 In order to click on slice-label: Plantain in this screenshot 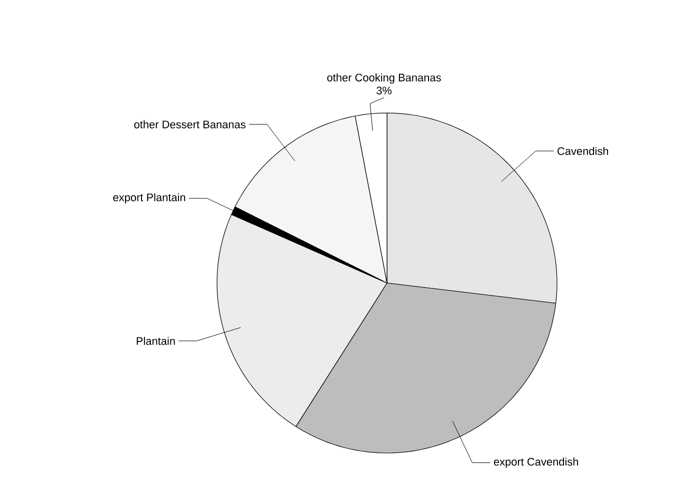, I will do `click(155, 340)`.